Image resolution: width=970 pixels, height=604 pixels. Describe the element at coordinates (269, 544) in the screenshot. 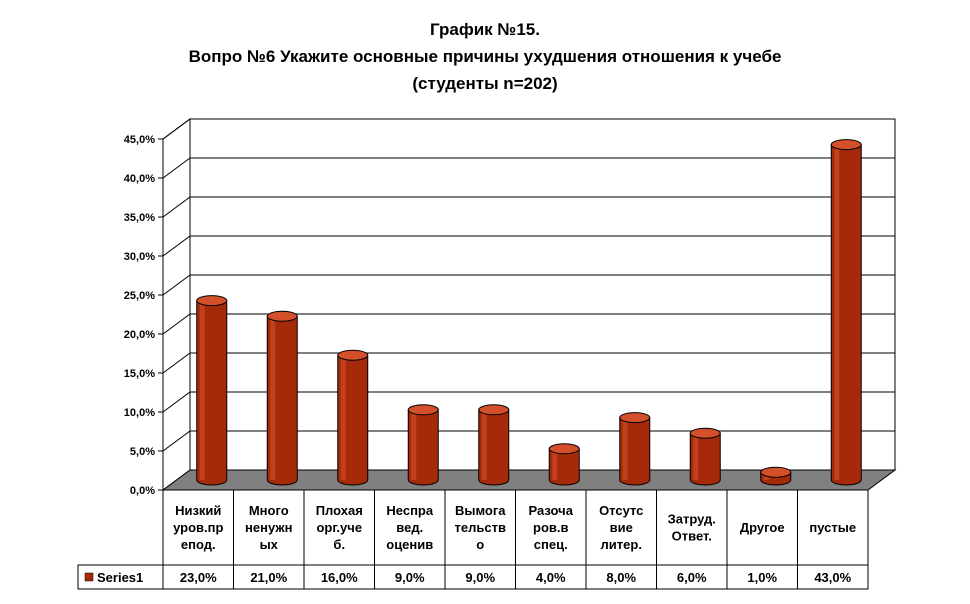

I see `x-category-label: ых` at that location.